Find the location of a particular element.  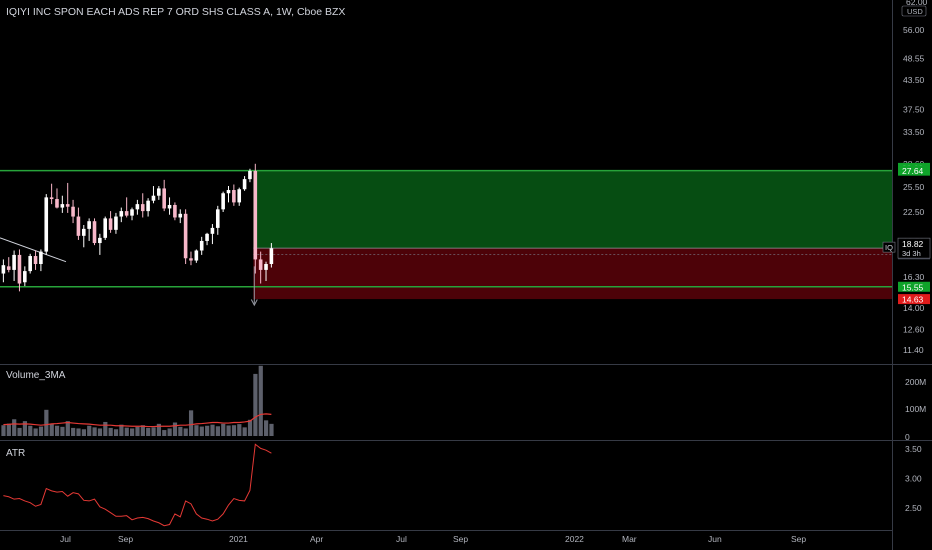

level-badge-label: 15.55 is located at coordinates (913, 287).